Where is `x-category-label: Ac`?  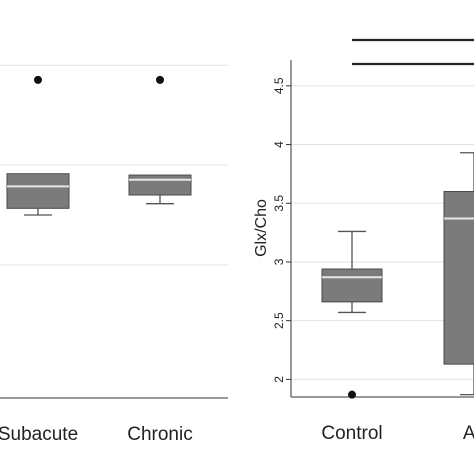 x-category-label: Ac is located at coordinates (468, 433).